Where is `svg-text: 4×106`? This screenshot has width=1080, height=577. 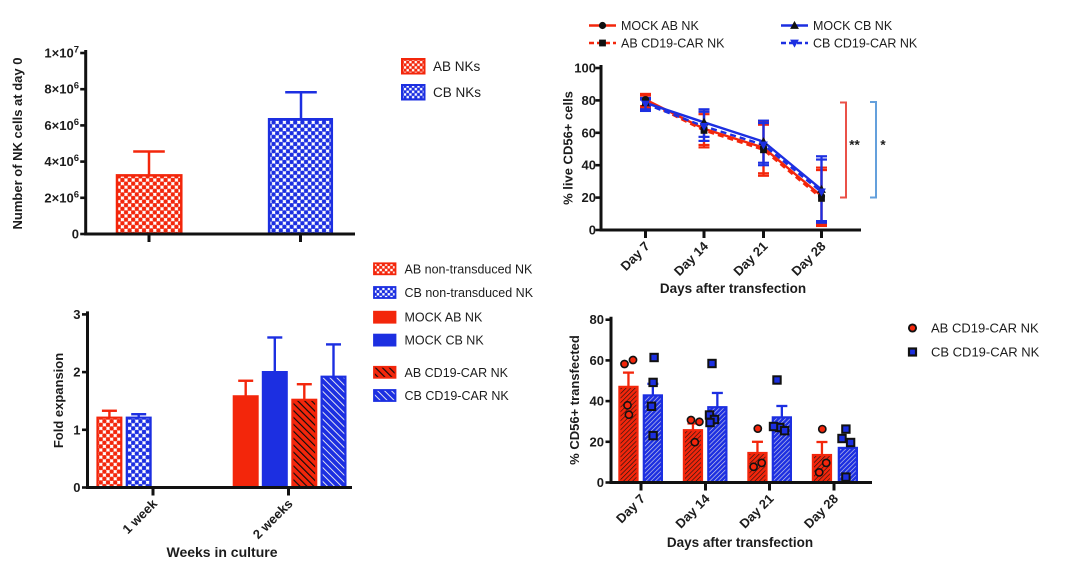 svg-text: 4×106 is located at coordinates (61, 161).